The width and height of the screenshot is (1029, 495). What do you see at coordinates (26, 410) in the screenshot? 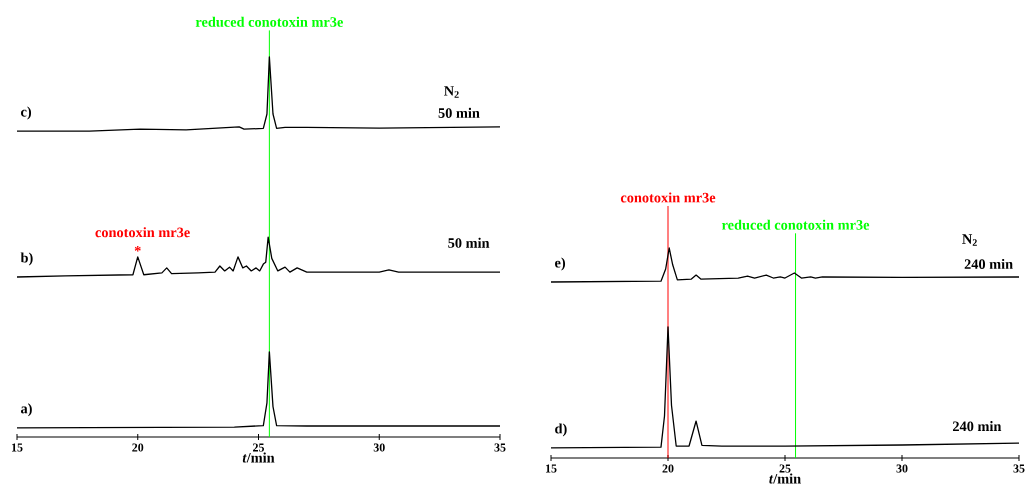
I see `series-label: a)` at bounding box center [26, 410].